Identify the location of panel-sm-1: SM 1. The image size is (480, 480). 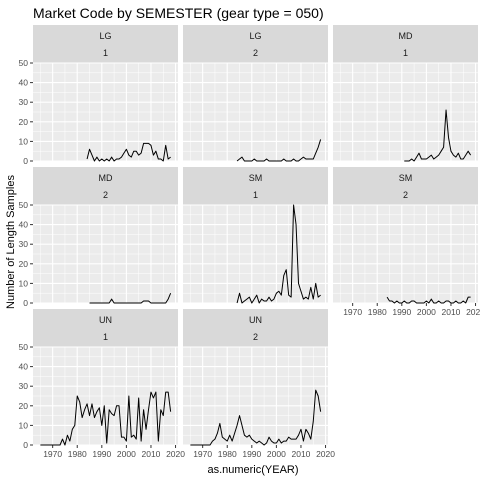
(255, 235).